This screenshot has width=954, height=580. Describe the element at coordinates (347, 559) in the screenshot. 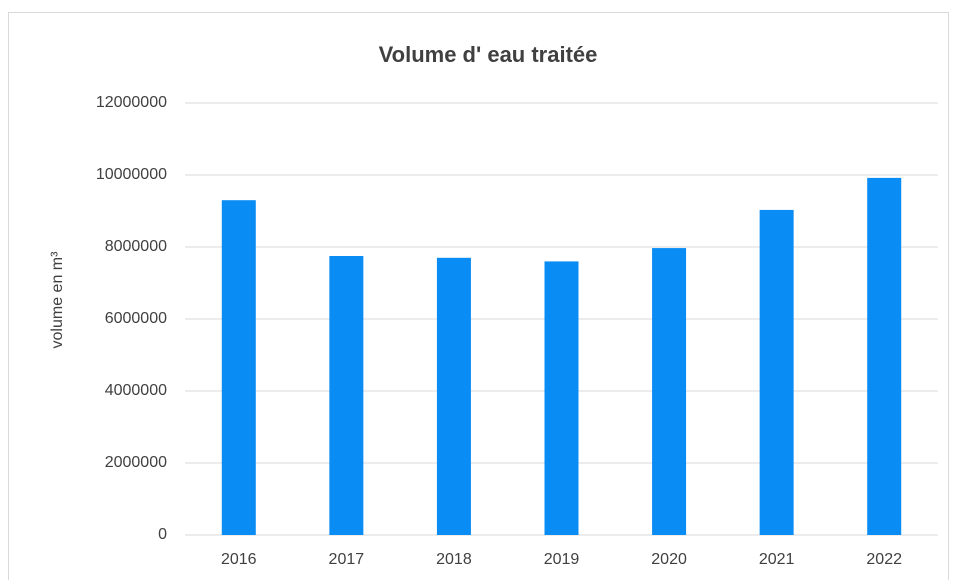

I see `x-tick-label: 2017` at that location.